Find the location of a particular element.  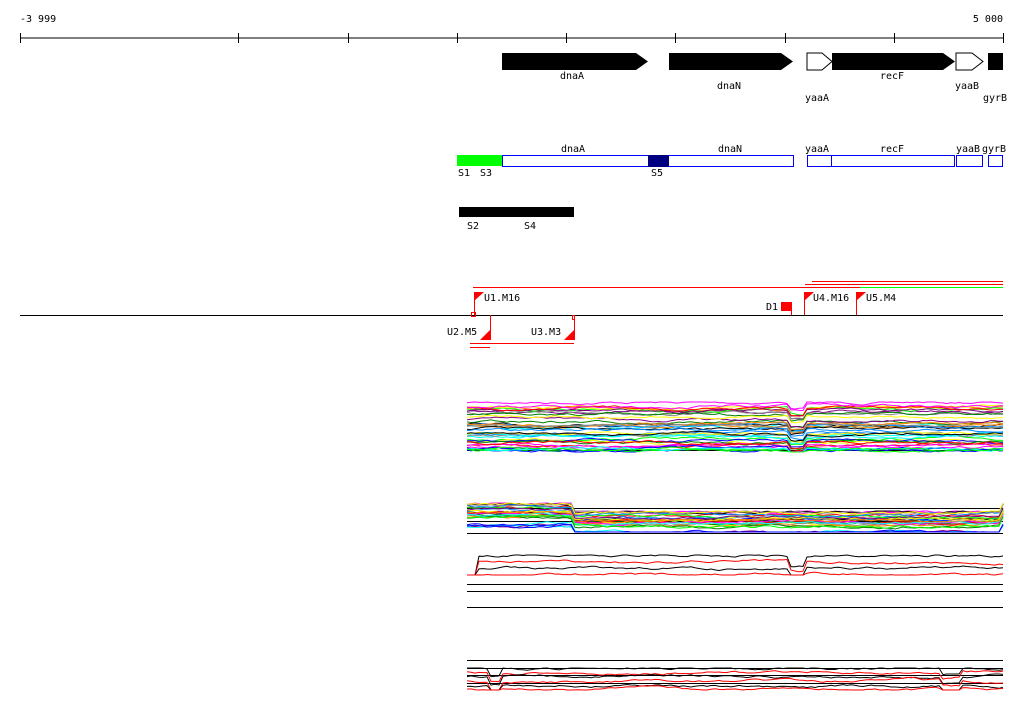

gene-arrow-yaaA is located at coordinates (819, 61).